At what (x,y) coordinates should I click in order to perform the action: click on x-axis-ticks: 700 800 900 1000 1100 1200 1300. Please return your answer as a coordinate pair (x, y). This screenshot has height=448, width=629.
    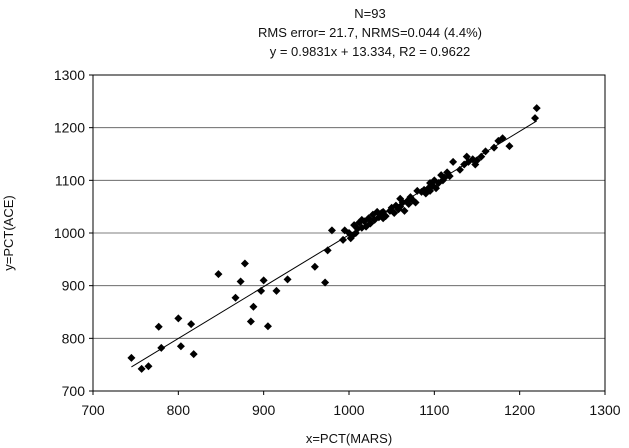
    Looking at the image, I should click on (351, 404).